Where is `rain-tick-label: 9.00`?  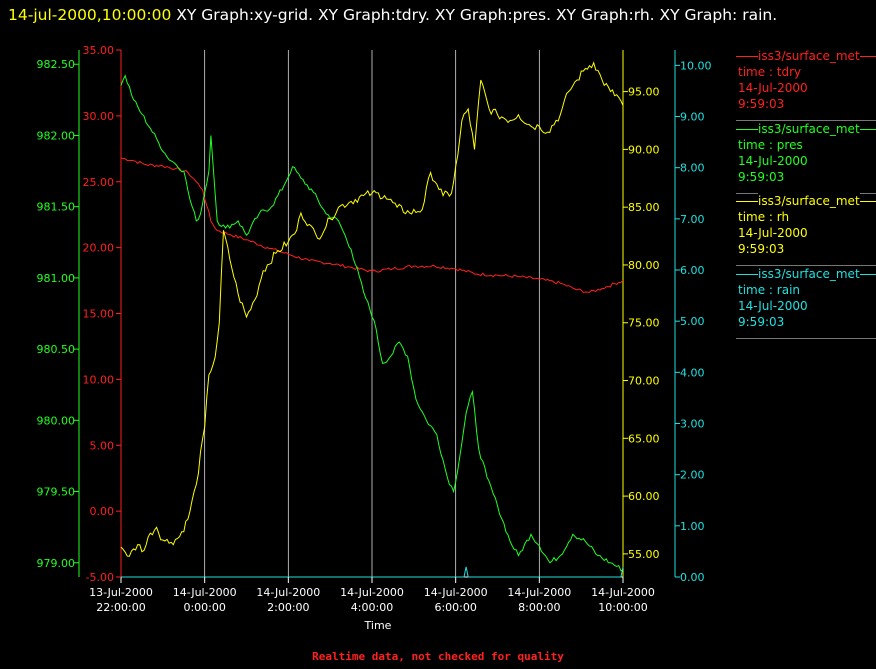 rain-tick-label: 9.00 is located at coordinates (692, 117).